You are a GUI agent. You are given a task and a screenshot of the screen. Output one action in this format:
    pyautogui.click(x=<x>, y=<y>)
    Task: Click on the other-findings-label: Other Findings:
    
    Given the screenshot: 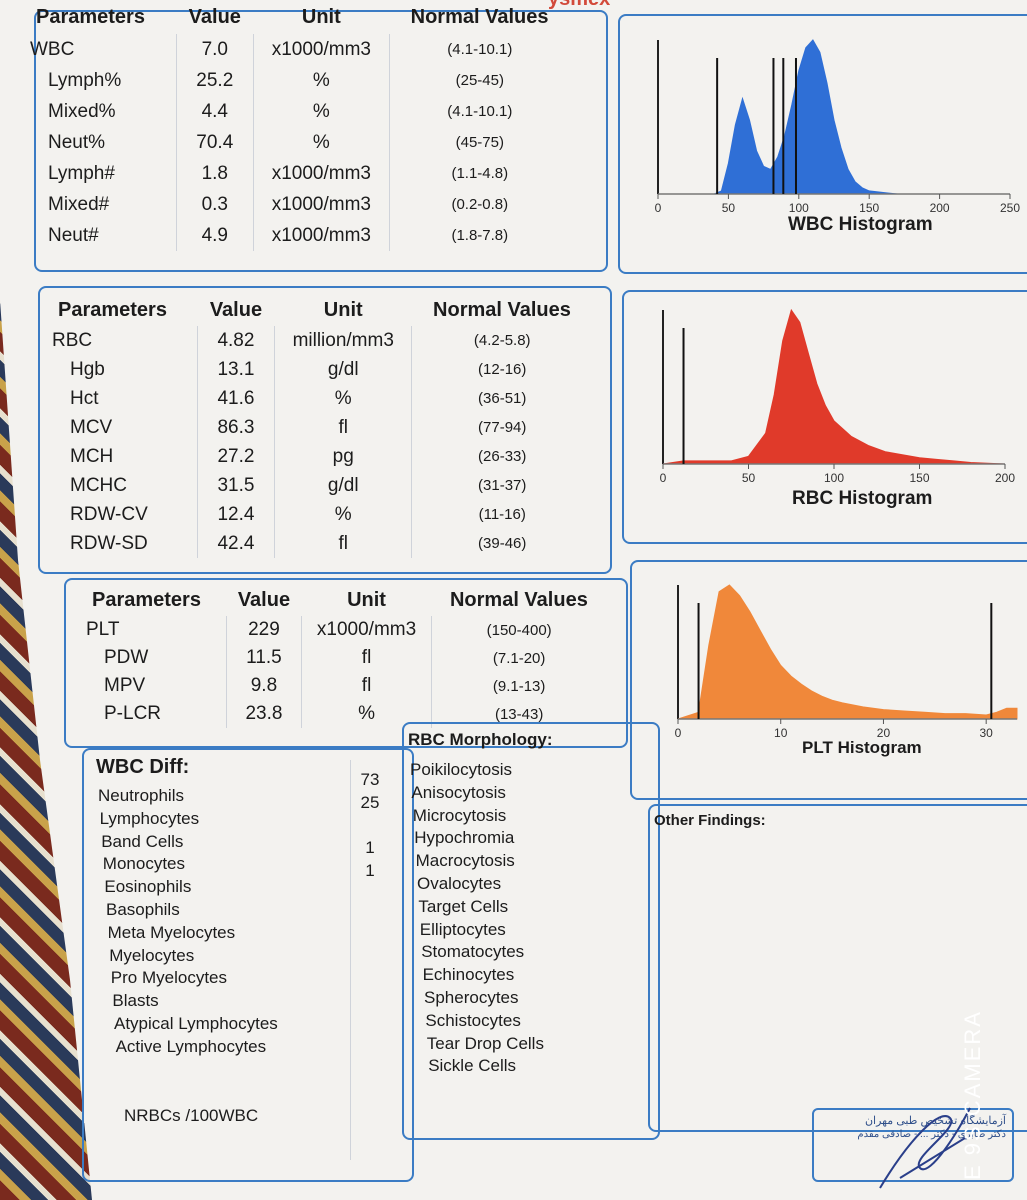 What is the action you would take?
    pyautogui.click(x=710, y=820)
    